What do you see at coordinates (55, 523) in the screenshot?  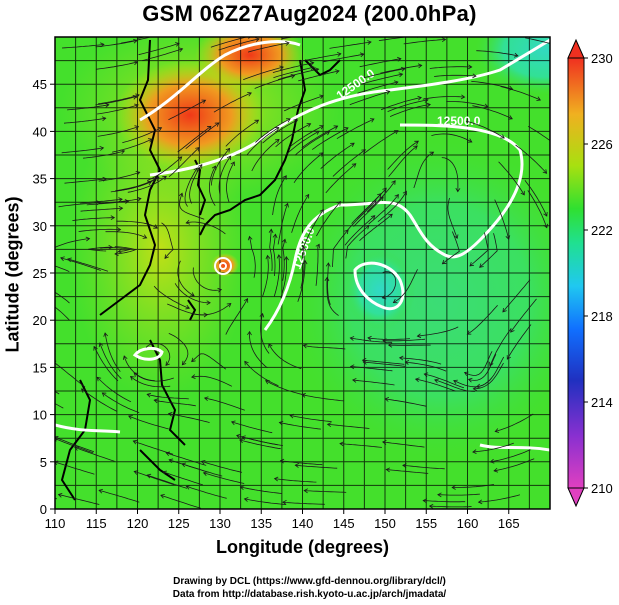 I see `x-tick-label: 110` at bounding box center [55, 523].